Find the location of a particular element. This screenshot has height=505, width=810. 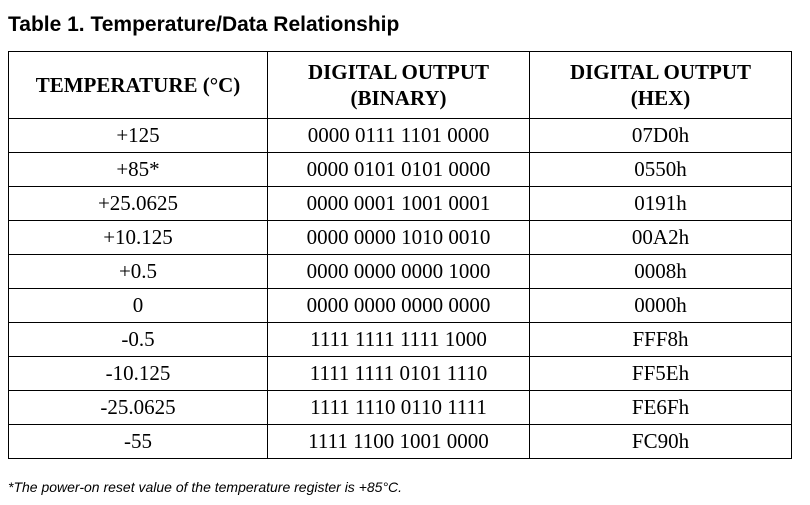

table-row: +125 0000 0111 1101 0000 07D0h is located at coordinates (400, 135).